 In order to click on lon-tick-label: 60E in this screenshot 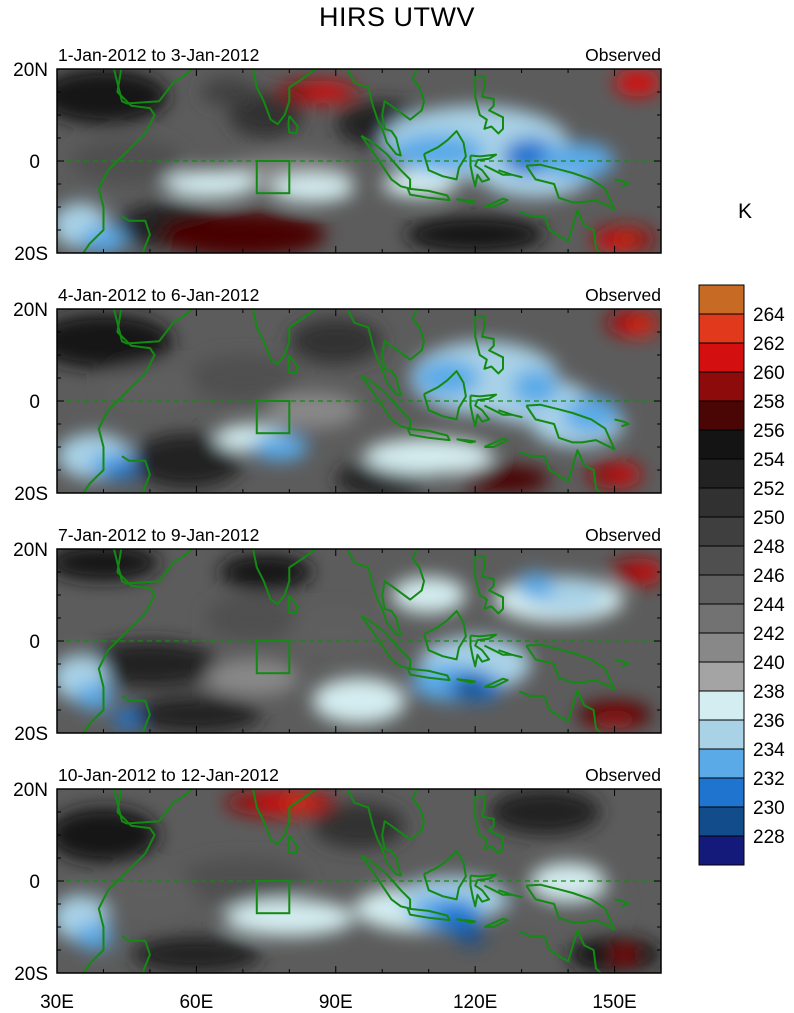, I will do `click(196, 1002)`.